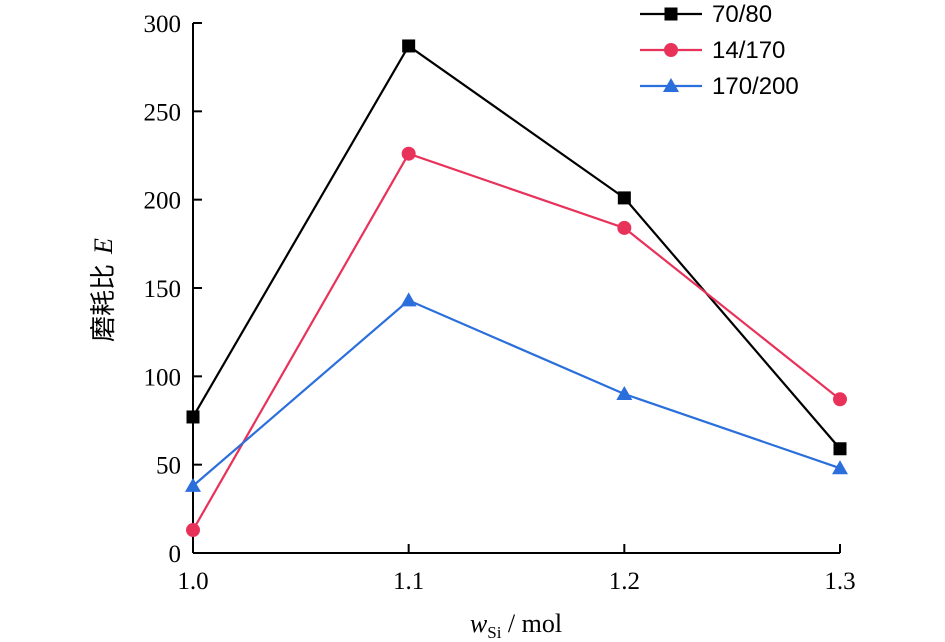 The image size is (945, 642). Describe the element at coordinates (748, 50) in the screenshot. I see `legend-label: 14/170` at that location.